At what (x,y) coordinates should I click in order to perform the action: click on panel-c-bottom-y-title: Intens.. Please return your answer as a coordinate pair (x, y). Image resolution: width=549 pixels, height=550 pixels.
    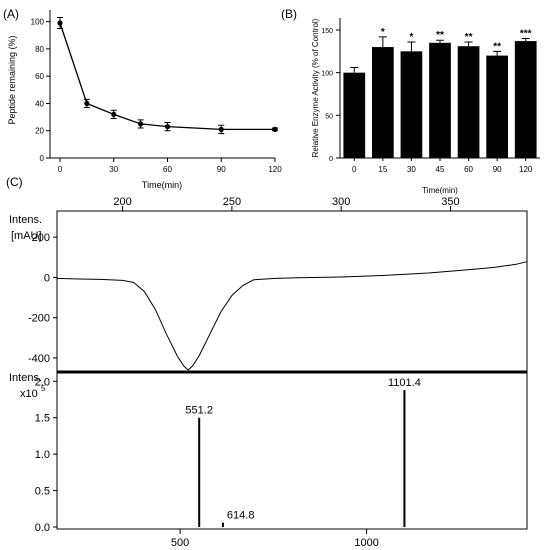
    Looking at the image, I should click on (25, 378).